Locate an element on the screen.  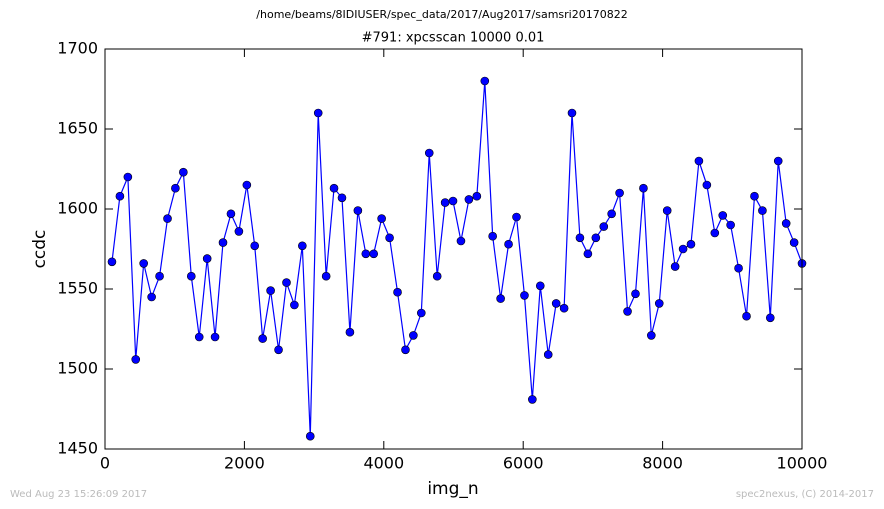
x-tick-label: 10000 is located at coordinates (802, 463).